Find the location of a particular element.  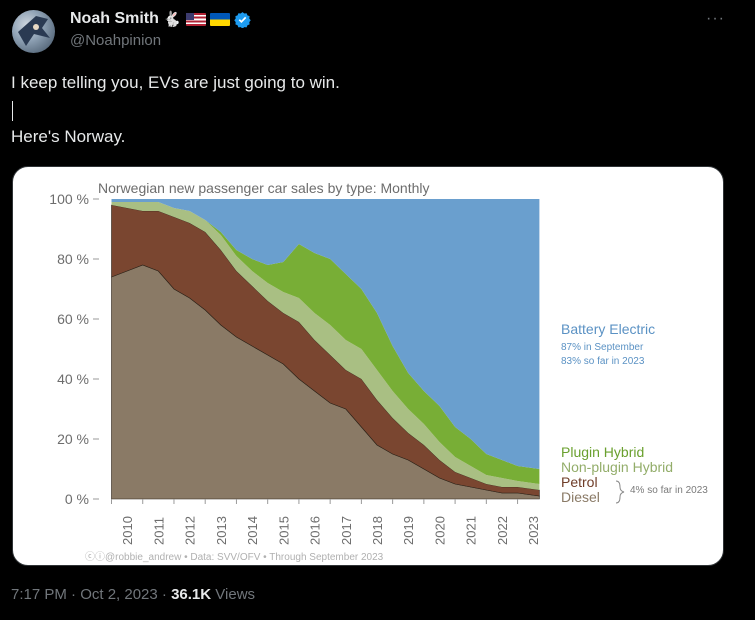

legend-fossil-note: 4% so far in 2023 is located at coordinates (669, 490).